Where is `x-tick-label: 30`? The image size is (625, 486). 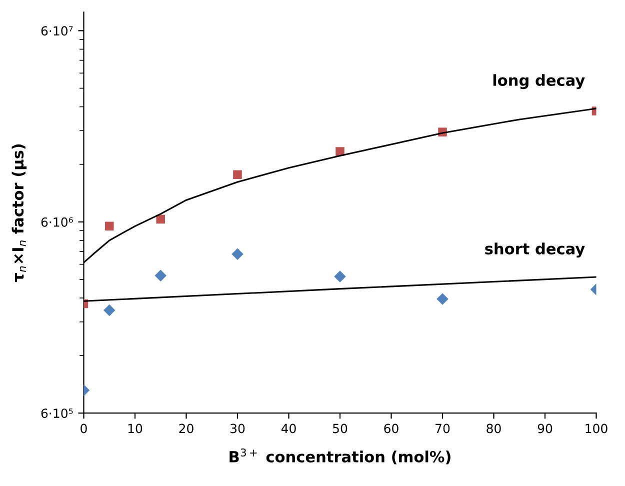 x-tick-label: 30 is located at coordinates (237, 429).